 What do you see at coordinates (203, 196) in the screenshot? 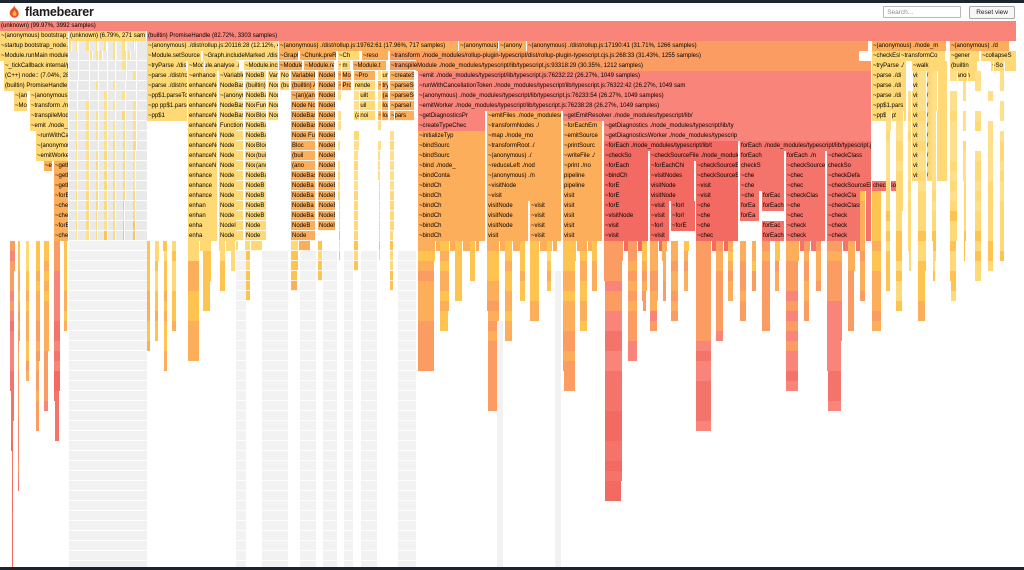
I see `flame-frame: enhance` at bounding box center [203, 196].